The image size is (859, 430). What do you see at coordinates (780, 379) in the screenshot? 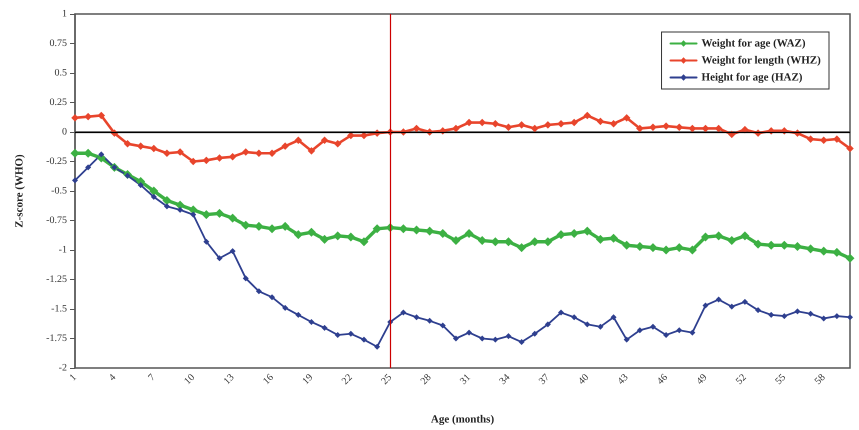
I see `x-tick-label: 55` at bounding box center [780, 379].